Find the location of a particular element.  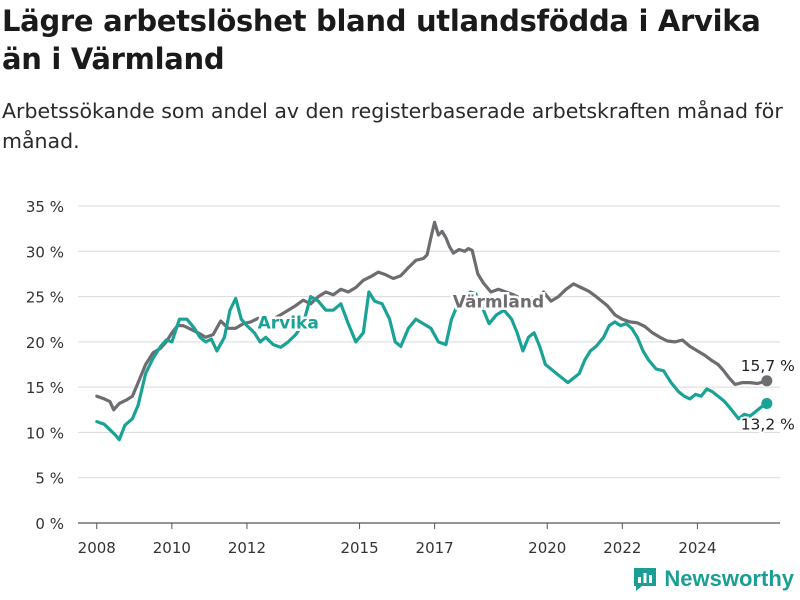

brand-name: Newsworthy is located at coordinates (729, 578).